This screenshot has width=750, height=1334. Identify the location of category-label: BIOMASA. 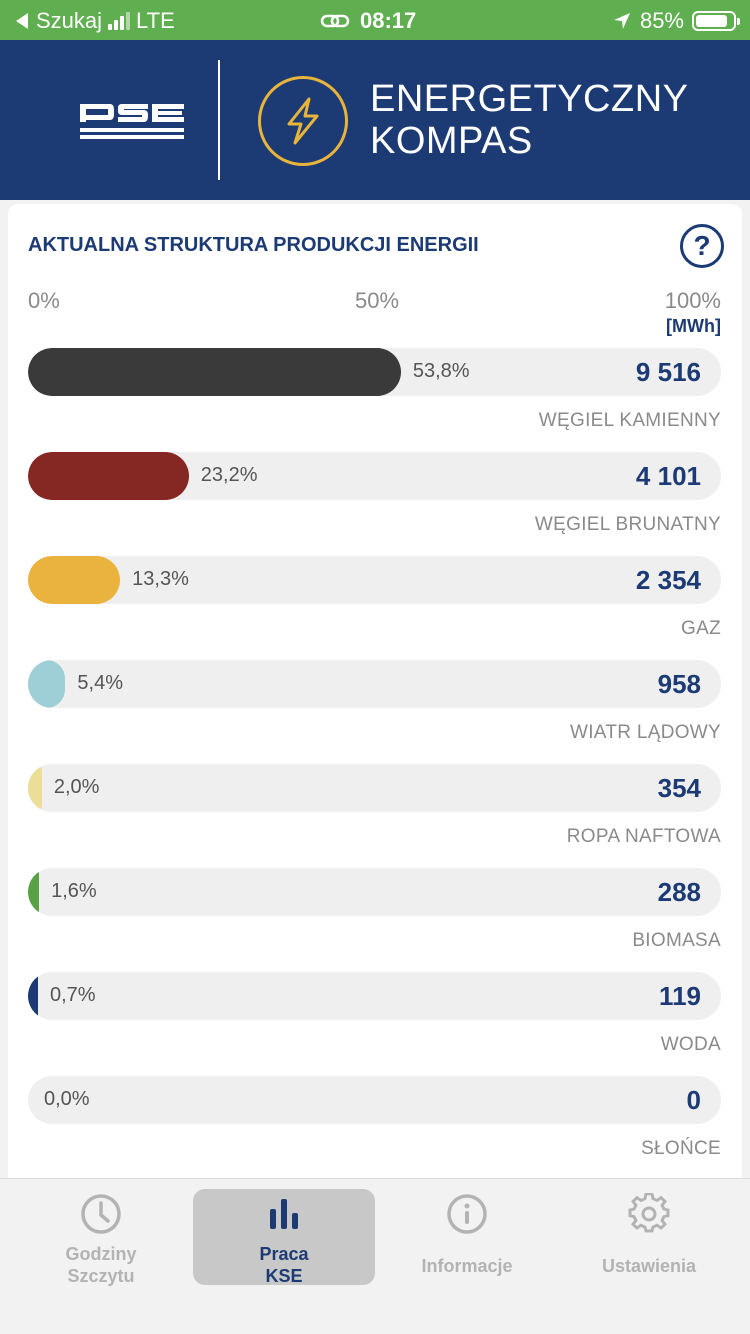
(676, 940).